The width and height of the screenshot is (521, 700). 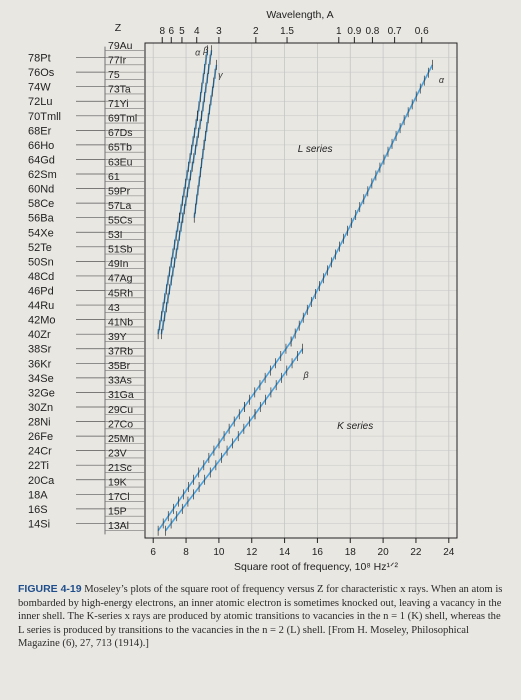 I want to click on element-label-even: 20Ca, so click(x=41, y=481).